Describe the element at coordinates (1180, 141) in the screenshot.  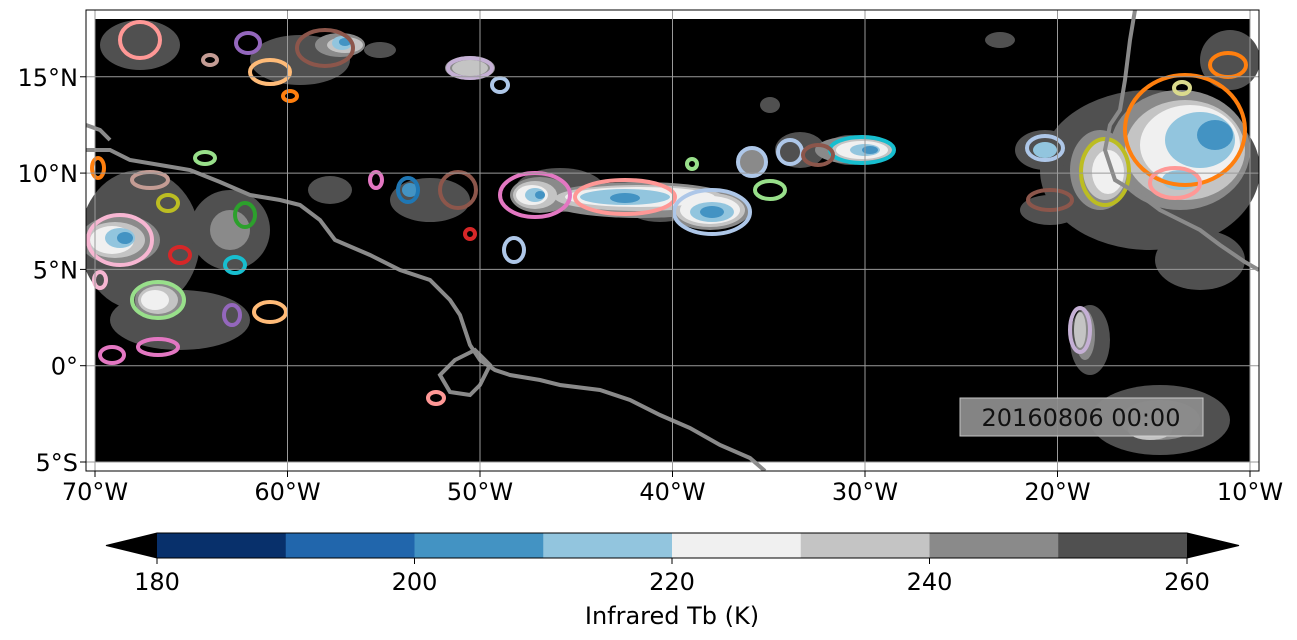
I see `africa-coastline` at that location.